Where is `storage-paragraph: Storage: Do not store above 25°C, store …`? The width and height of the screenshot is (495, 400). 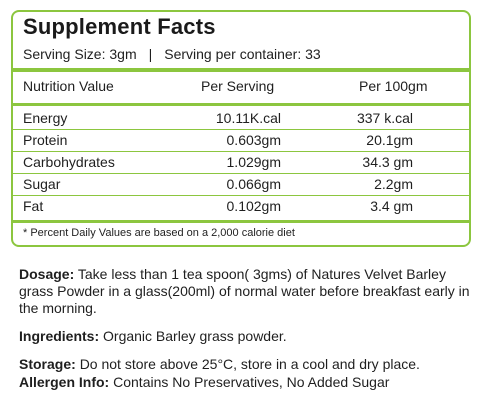
storage-paragraph: Storage: Do not store above 25°C, store … is located at coordinates (249, 364).